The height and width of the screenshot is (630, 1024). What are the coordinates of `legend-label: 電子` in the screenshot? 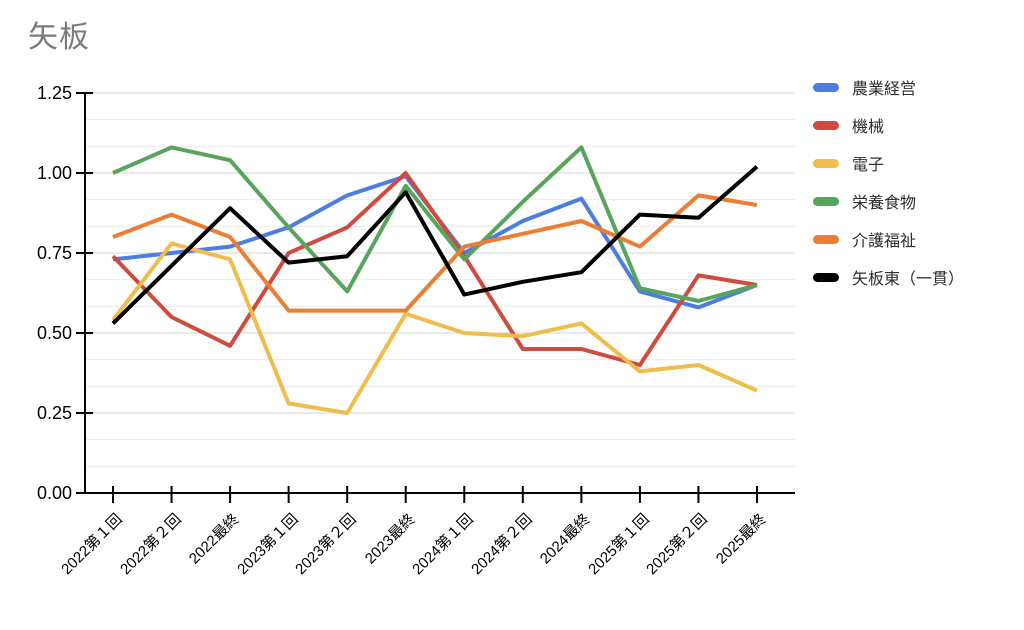 It's located at (868, 165).